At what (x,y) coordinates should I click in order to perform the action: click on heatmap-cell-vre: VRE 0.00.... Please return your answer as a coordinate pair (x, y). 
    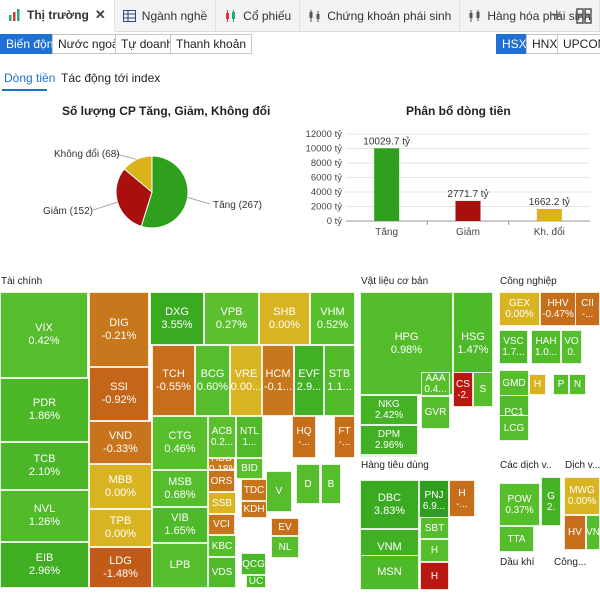
    Looking at the image, I should click on (246, 380).